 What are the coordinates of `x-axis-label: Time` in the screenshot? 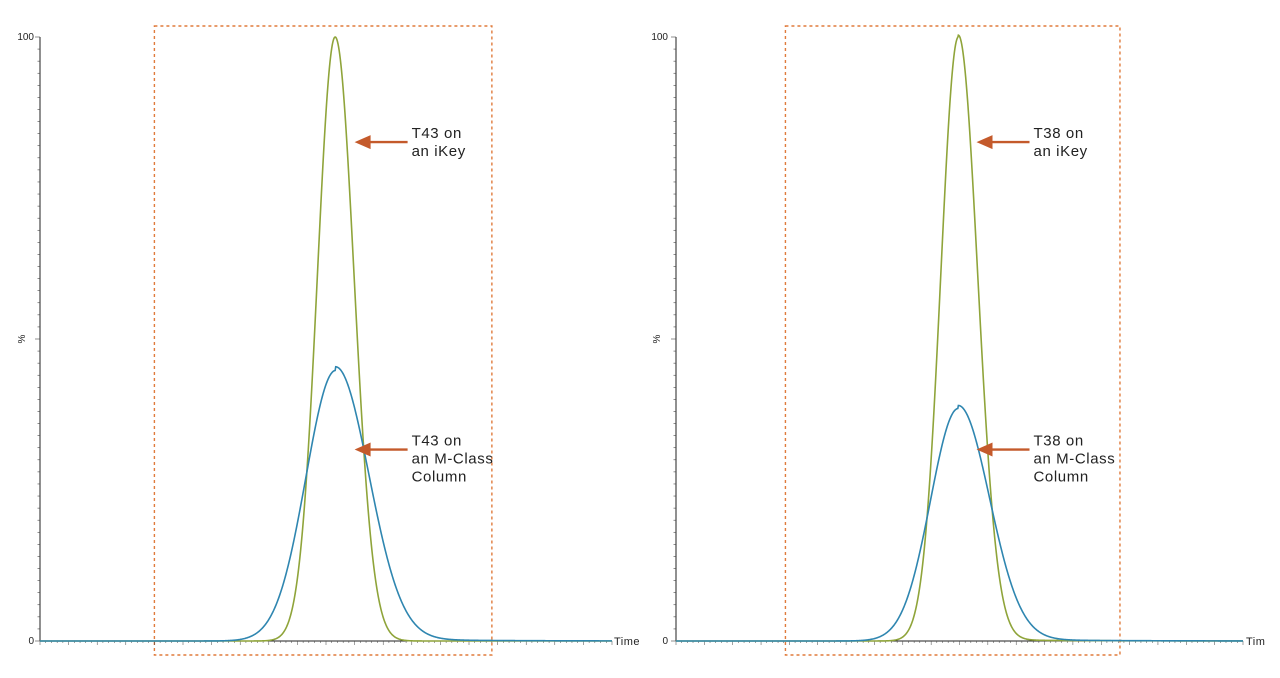 It's located at (627, 642).